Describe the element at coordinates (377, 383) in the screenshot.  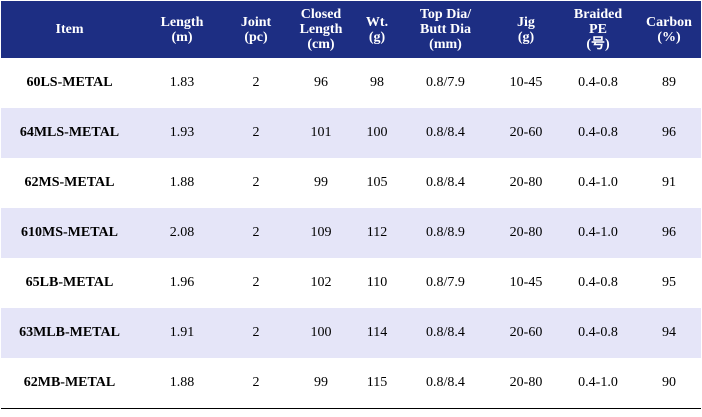
I see `cell-weight: 115` at that location.